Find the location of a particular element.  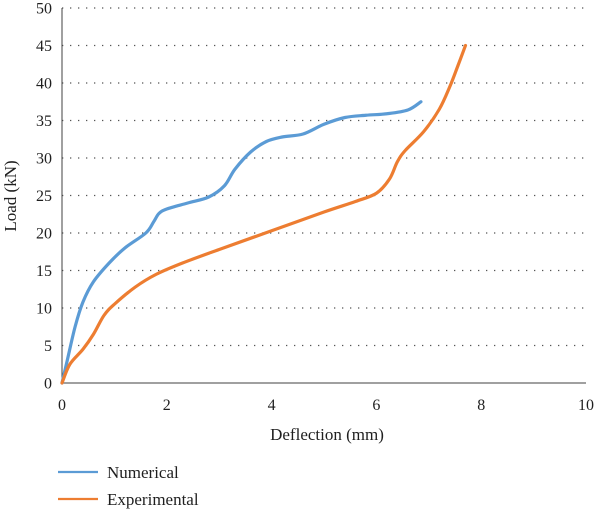

y-tick-label: 35 is located at coordinates (44, 121).